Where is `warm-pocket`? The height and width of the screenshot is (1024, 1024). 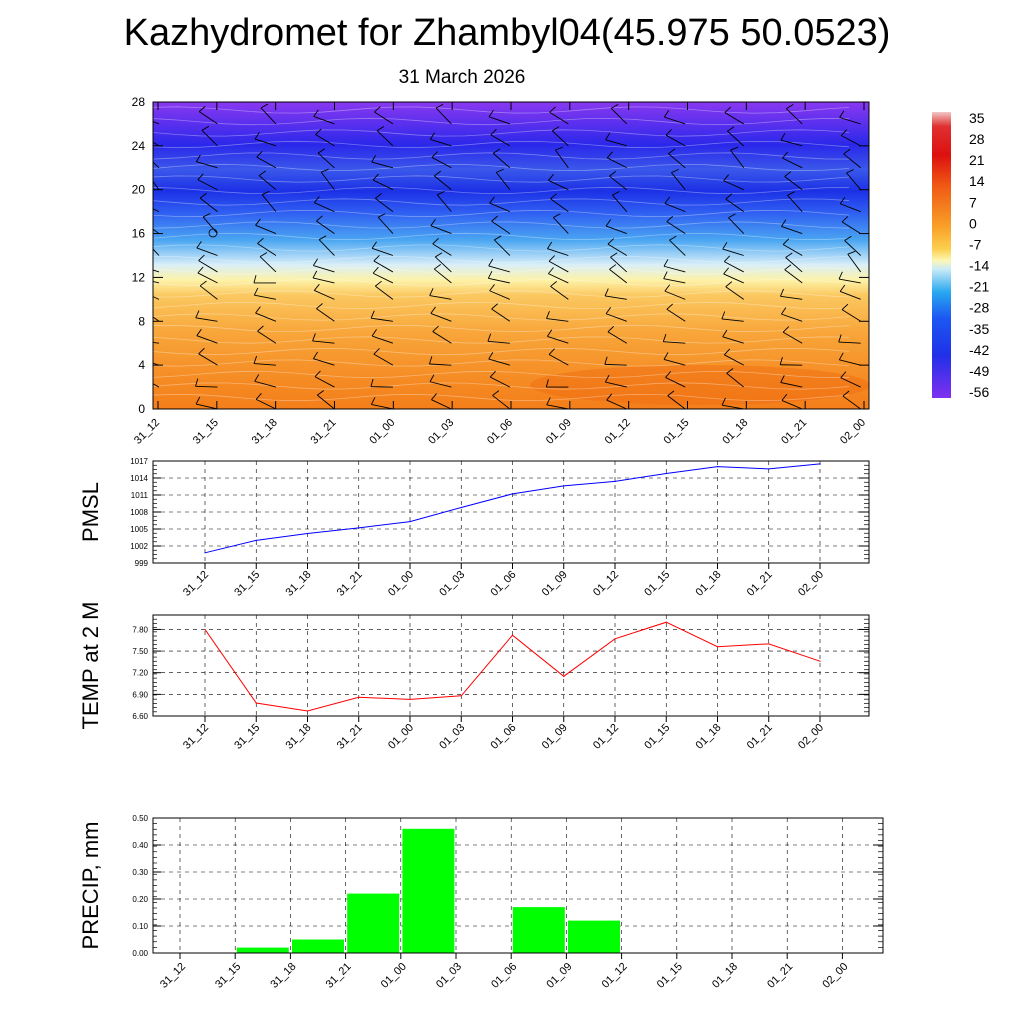
warm-pocket is located at coordinates (699, 385).